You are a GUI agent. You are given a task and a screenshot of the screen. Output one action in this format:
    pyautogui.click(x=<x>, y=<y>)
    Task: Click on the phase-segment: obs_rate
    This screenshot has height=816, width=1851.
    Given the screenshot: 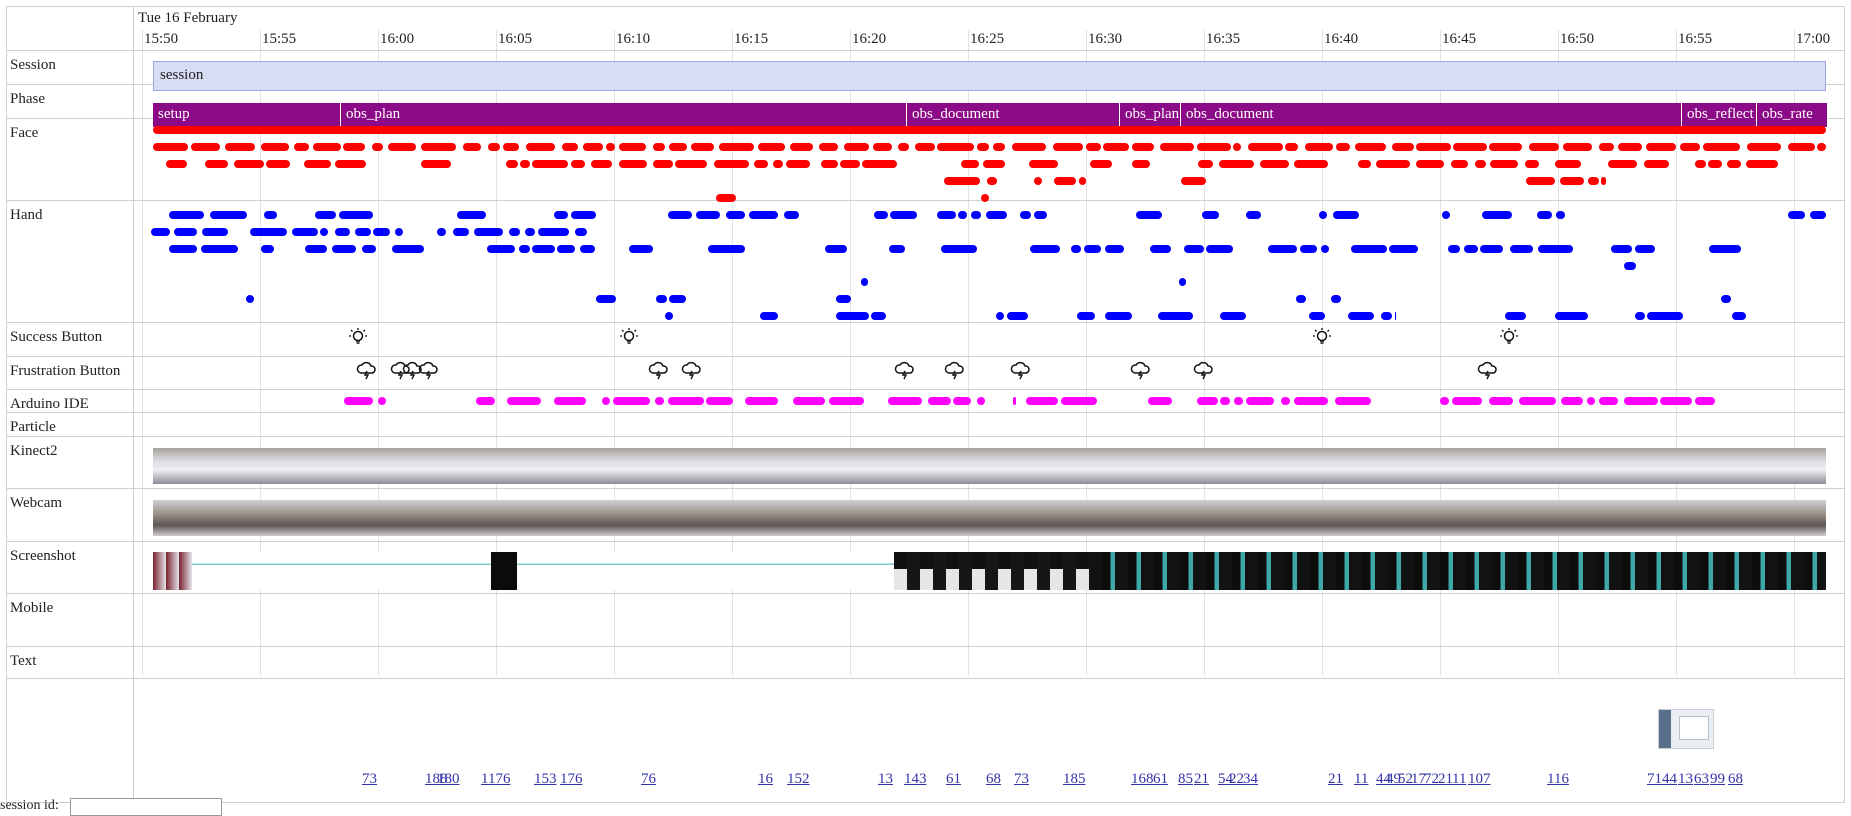 What is the action you would take?
    pyautogui.click(x=1792, y=115)
    